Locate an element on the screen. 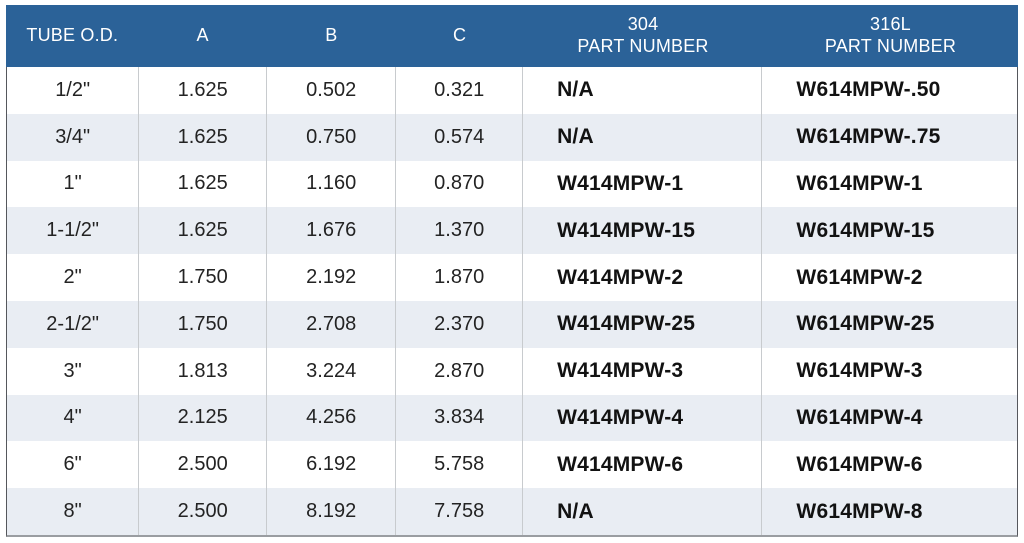 Image resolution: width=1024 pixels, height=543 pixels. table-row: 2" 1.750 2.192 1.870 W414MPW-2 W614MPW-2 is located at coordinates (512, 277).